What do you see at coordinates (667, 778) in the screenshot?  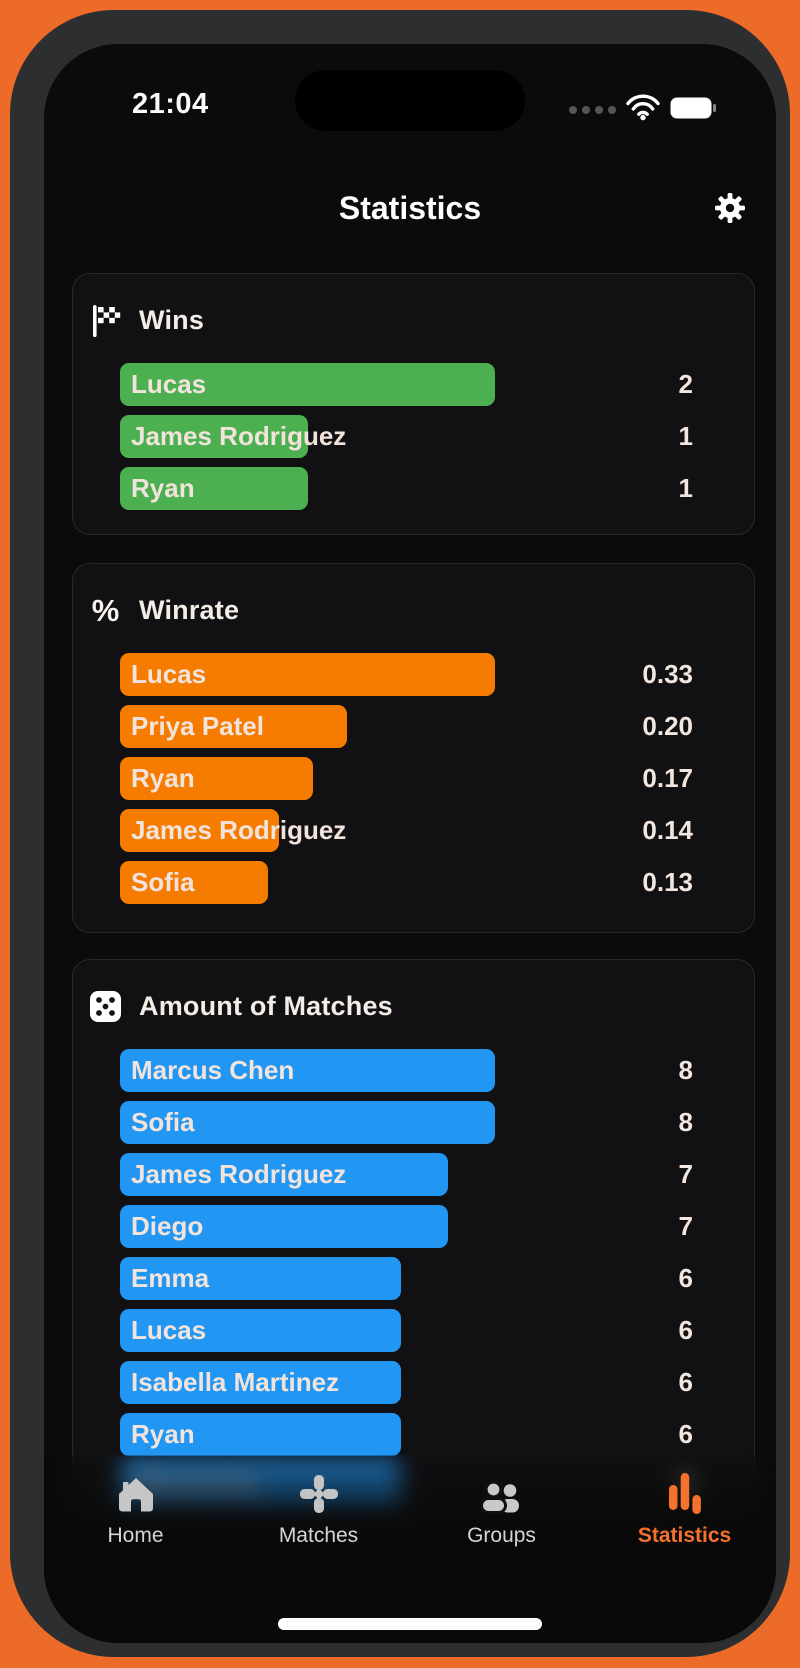 I see `player-value: 0.17` at bounding box center [667, 778].